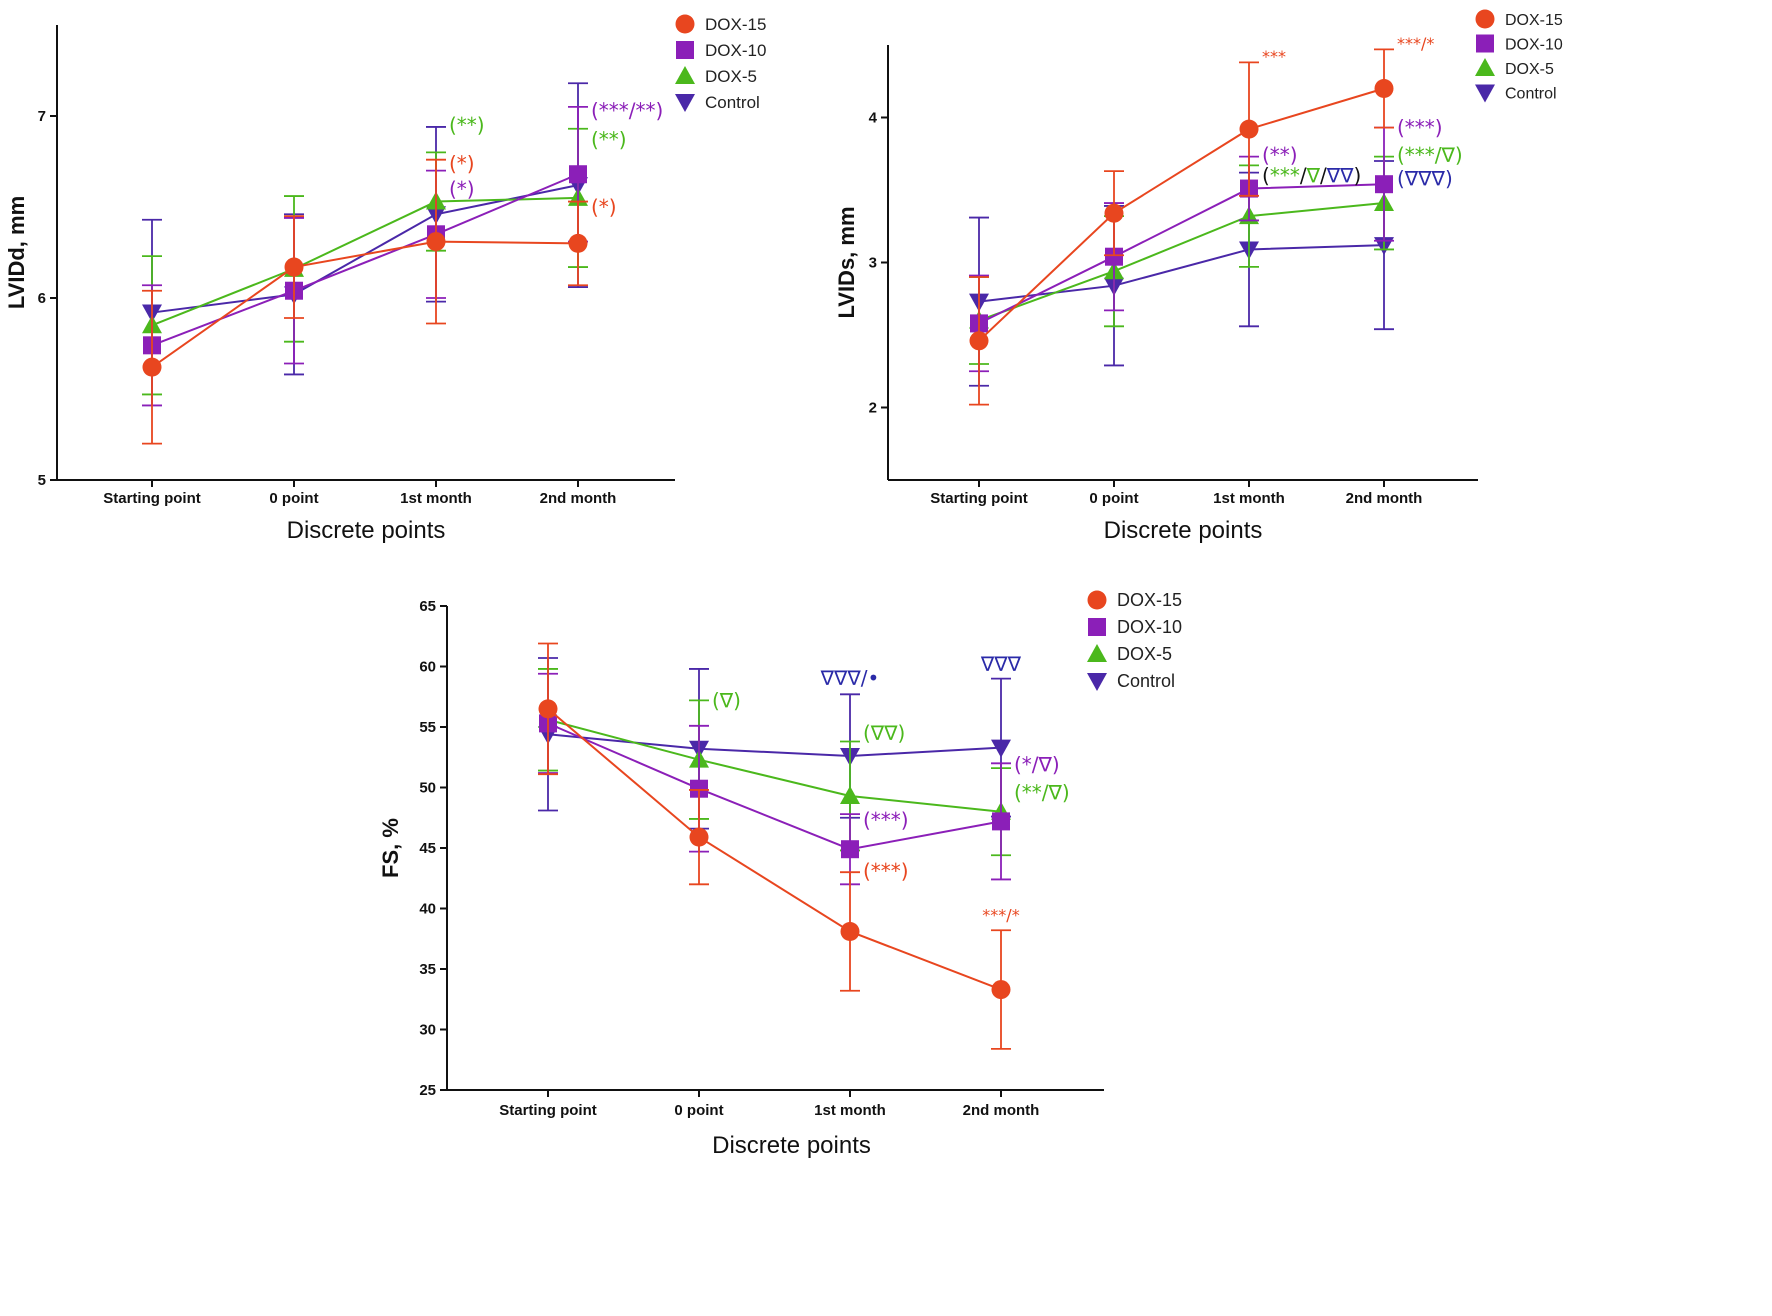 The width and height of the screenshot is (1772, 1316). What do you see at coordinates (427, 909) in the screenshot?
I see `y-tick-label: 40` at bounding box center [427, 909].